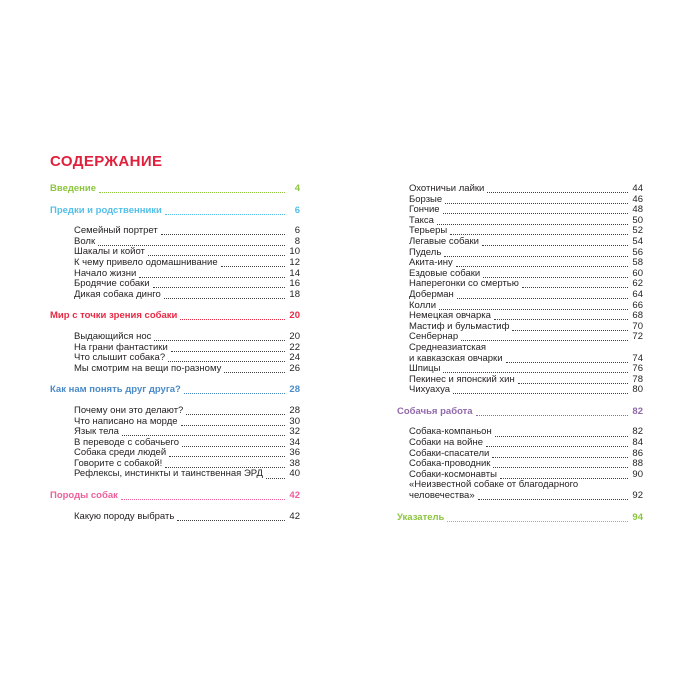 This screenshot has width=700, height=700. What do you see at coordinates (175, 358) in the screenshot?
I see `toc-entry: Что слышит собака? 24` at bounding box center [175, 358].